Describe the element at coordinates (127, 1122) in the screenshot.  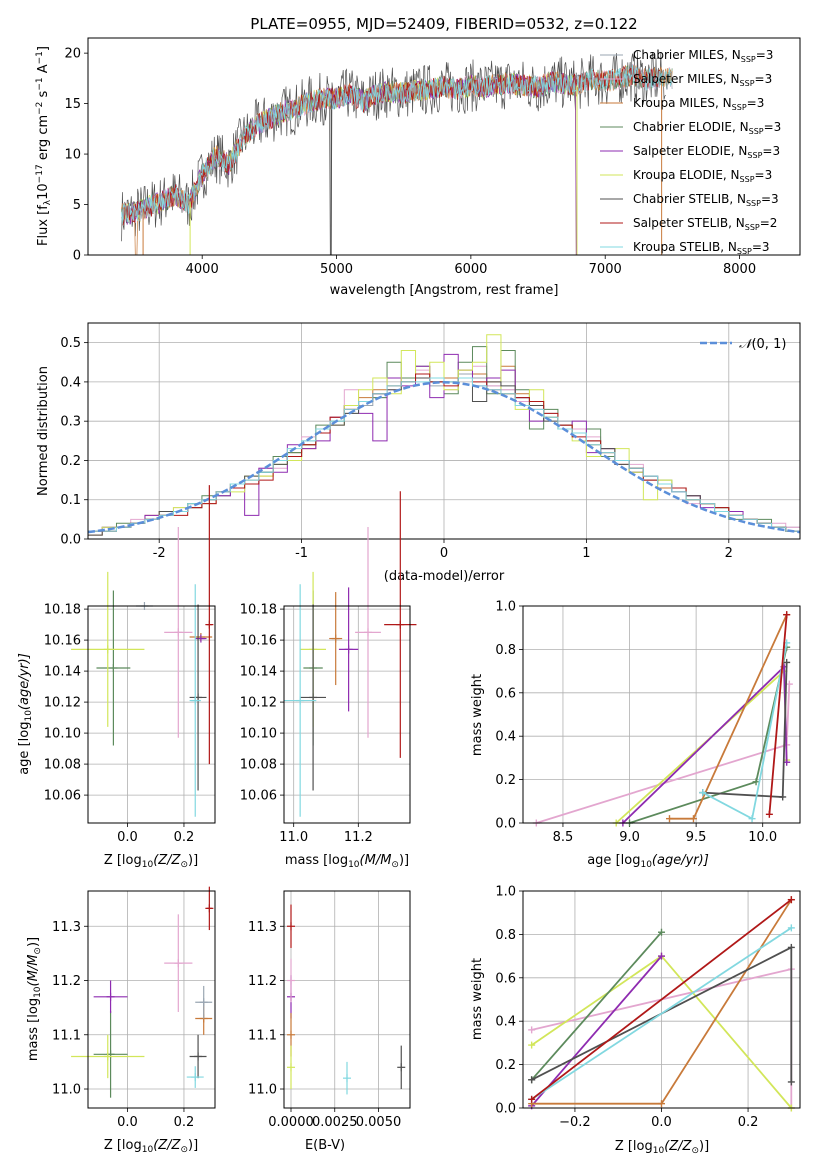
I see `mass-z-xtick-label-0: 0.0` at that location.